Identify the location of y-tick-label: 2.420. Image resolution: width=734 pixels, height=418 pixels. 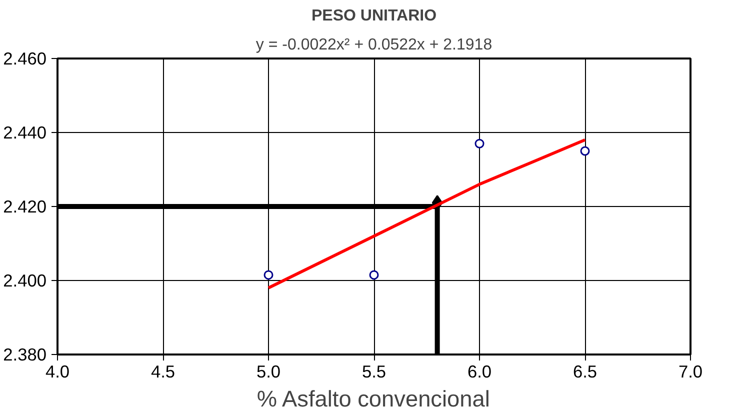
(25, 206).